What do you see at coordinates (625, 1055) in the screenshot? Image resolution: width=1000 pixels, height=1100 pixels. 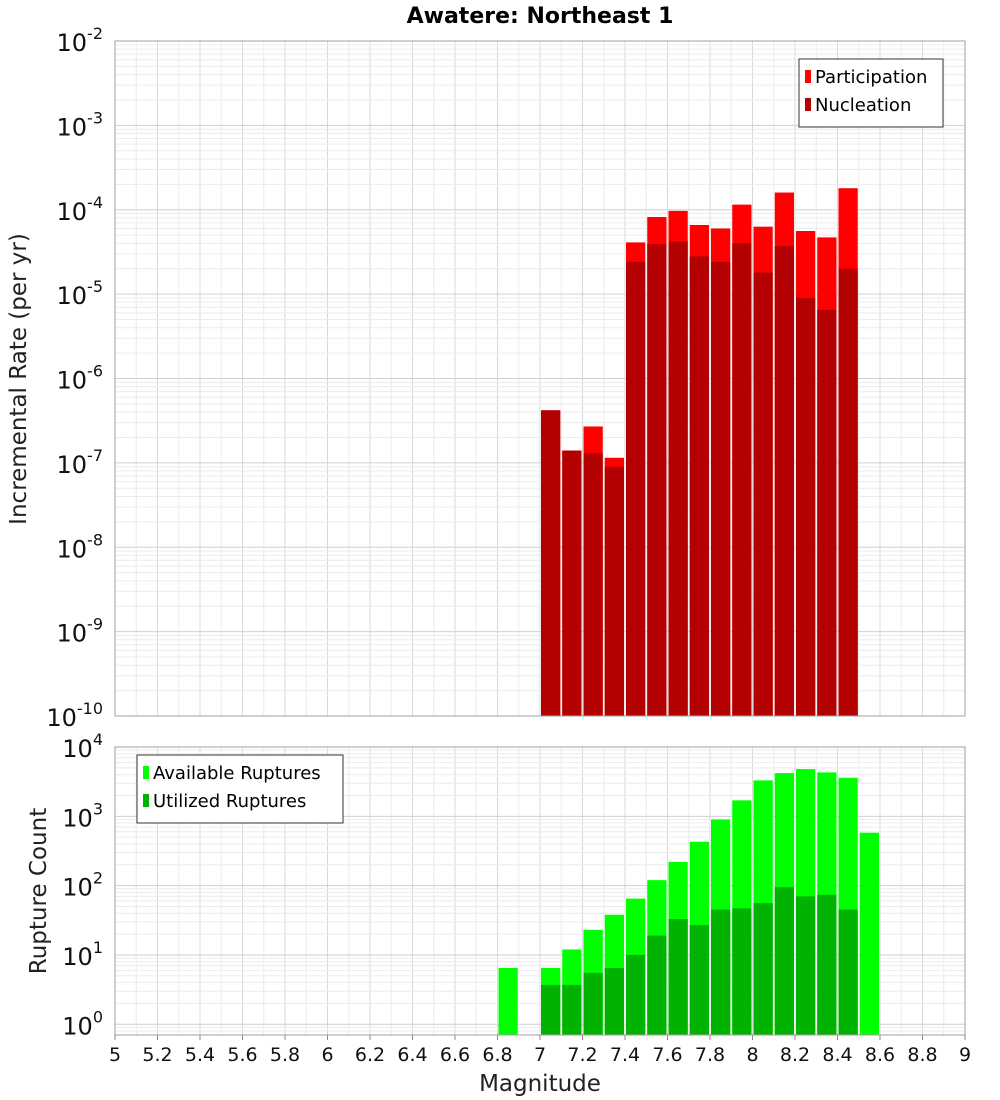 I see `x-tick-label: 7.4` at bounding box center [625, 1055].